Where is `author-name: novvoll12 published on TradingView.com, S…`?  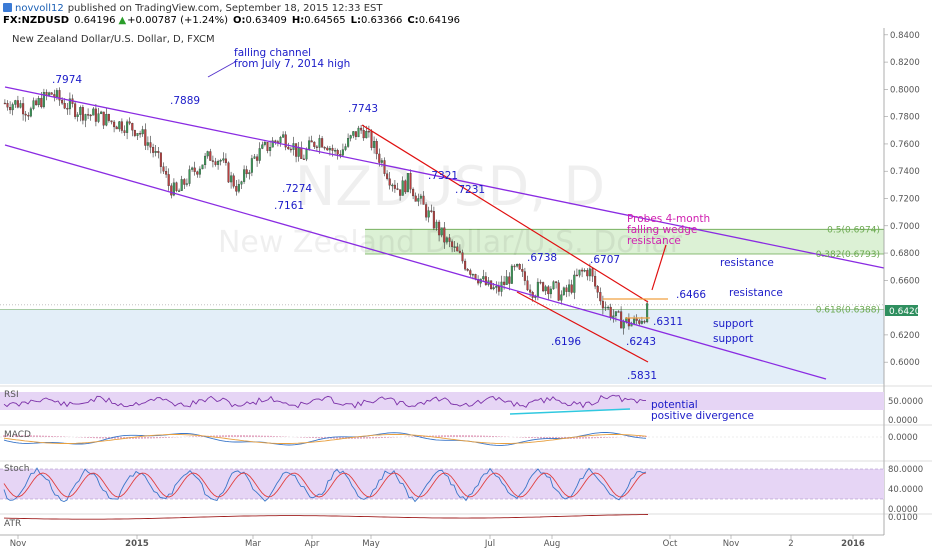
author-name: novvoll12 published on TradingView.com, S… is located at coordinates (199, 8).